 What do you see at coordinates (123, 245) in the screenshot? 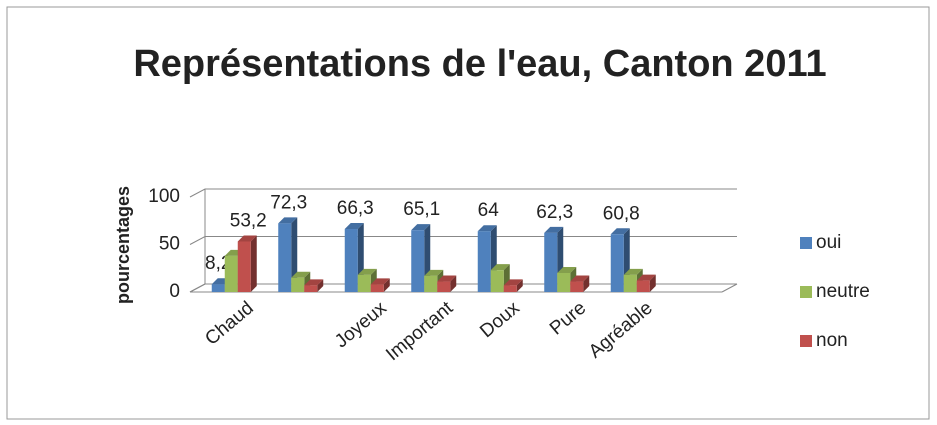
I see `y-axis-label: pourcentages` at bounding box center [123, 245].